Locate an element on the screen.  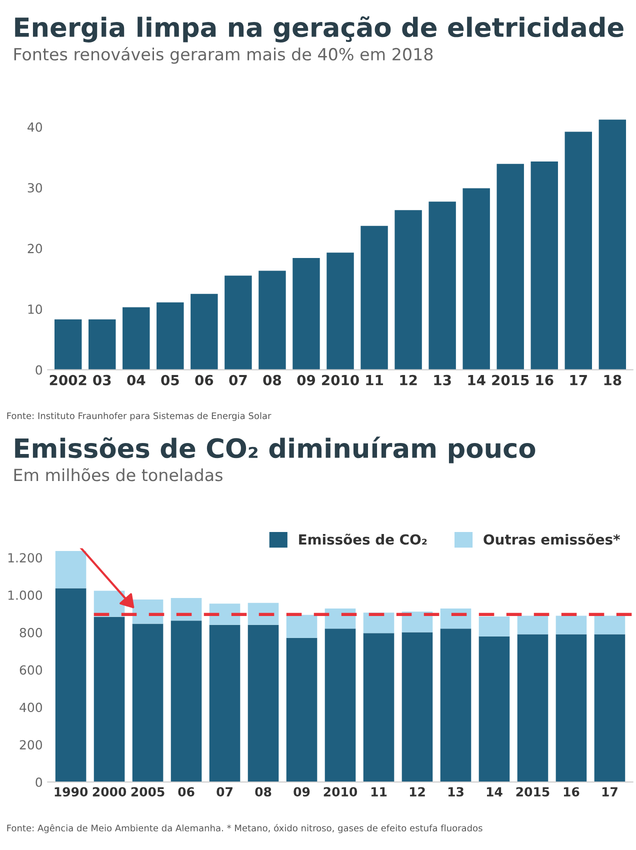
x-tick-label: 03 is located at coordinates (102, 380).